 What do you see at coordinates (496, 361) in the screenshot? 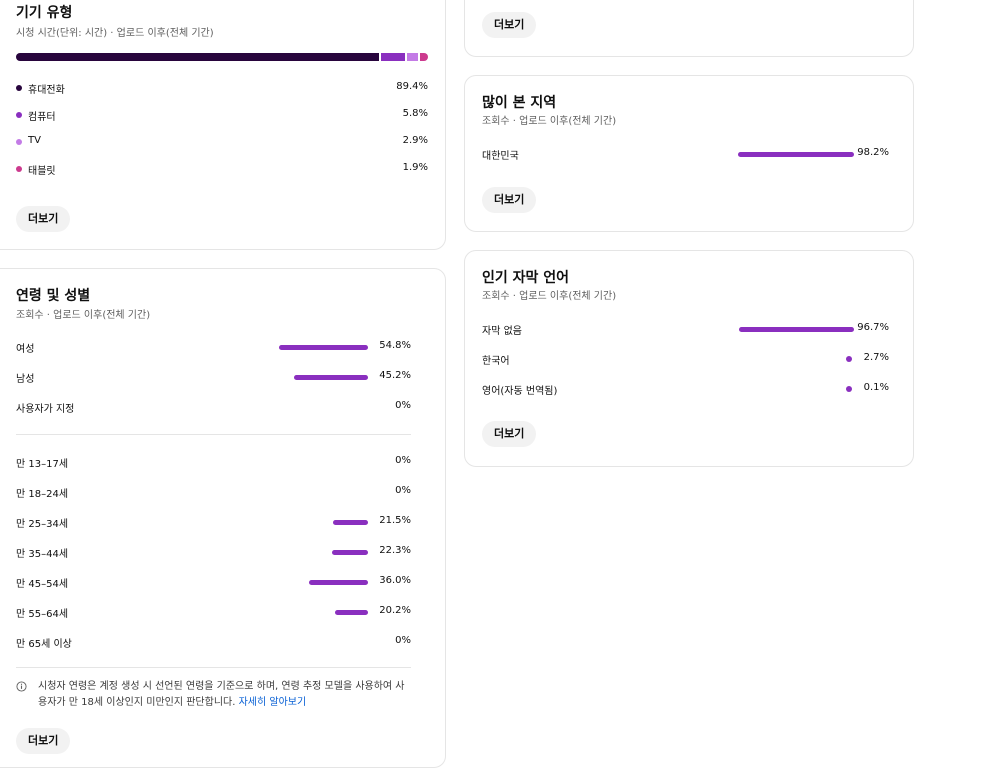
I see `subtitle-language-row-label: 한국어` at bounding box center [496, 361].